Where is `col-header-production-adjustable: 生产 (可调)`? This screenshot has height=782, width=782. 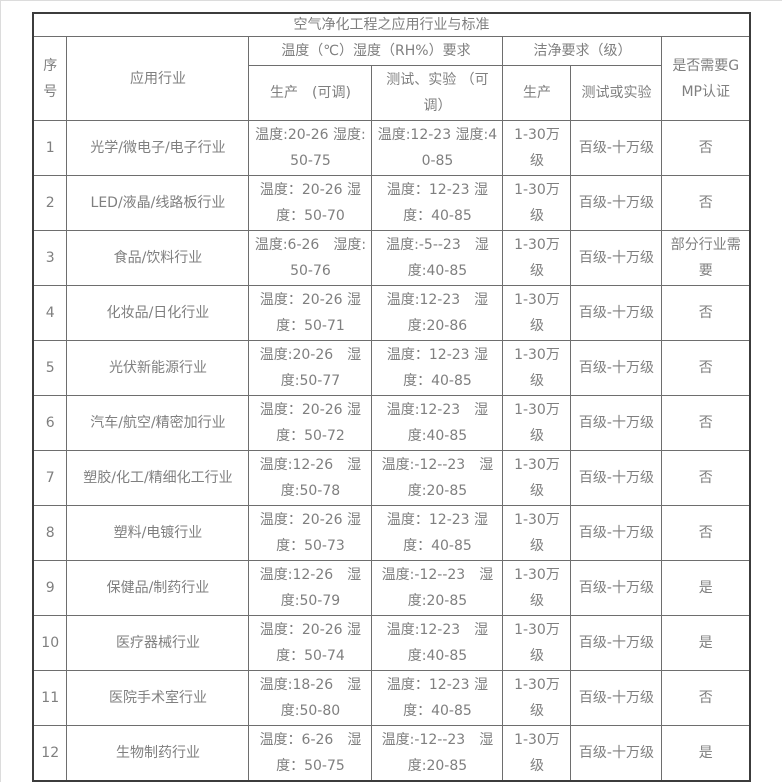
col-header-production-adjustable: 生产 (可调) is located at coordinates (310, 93).